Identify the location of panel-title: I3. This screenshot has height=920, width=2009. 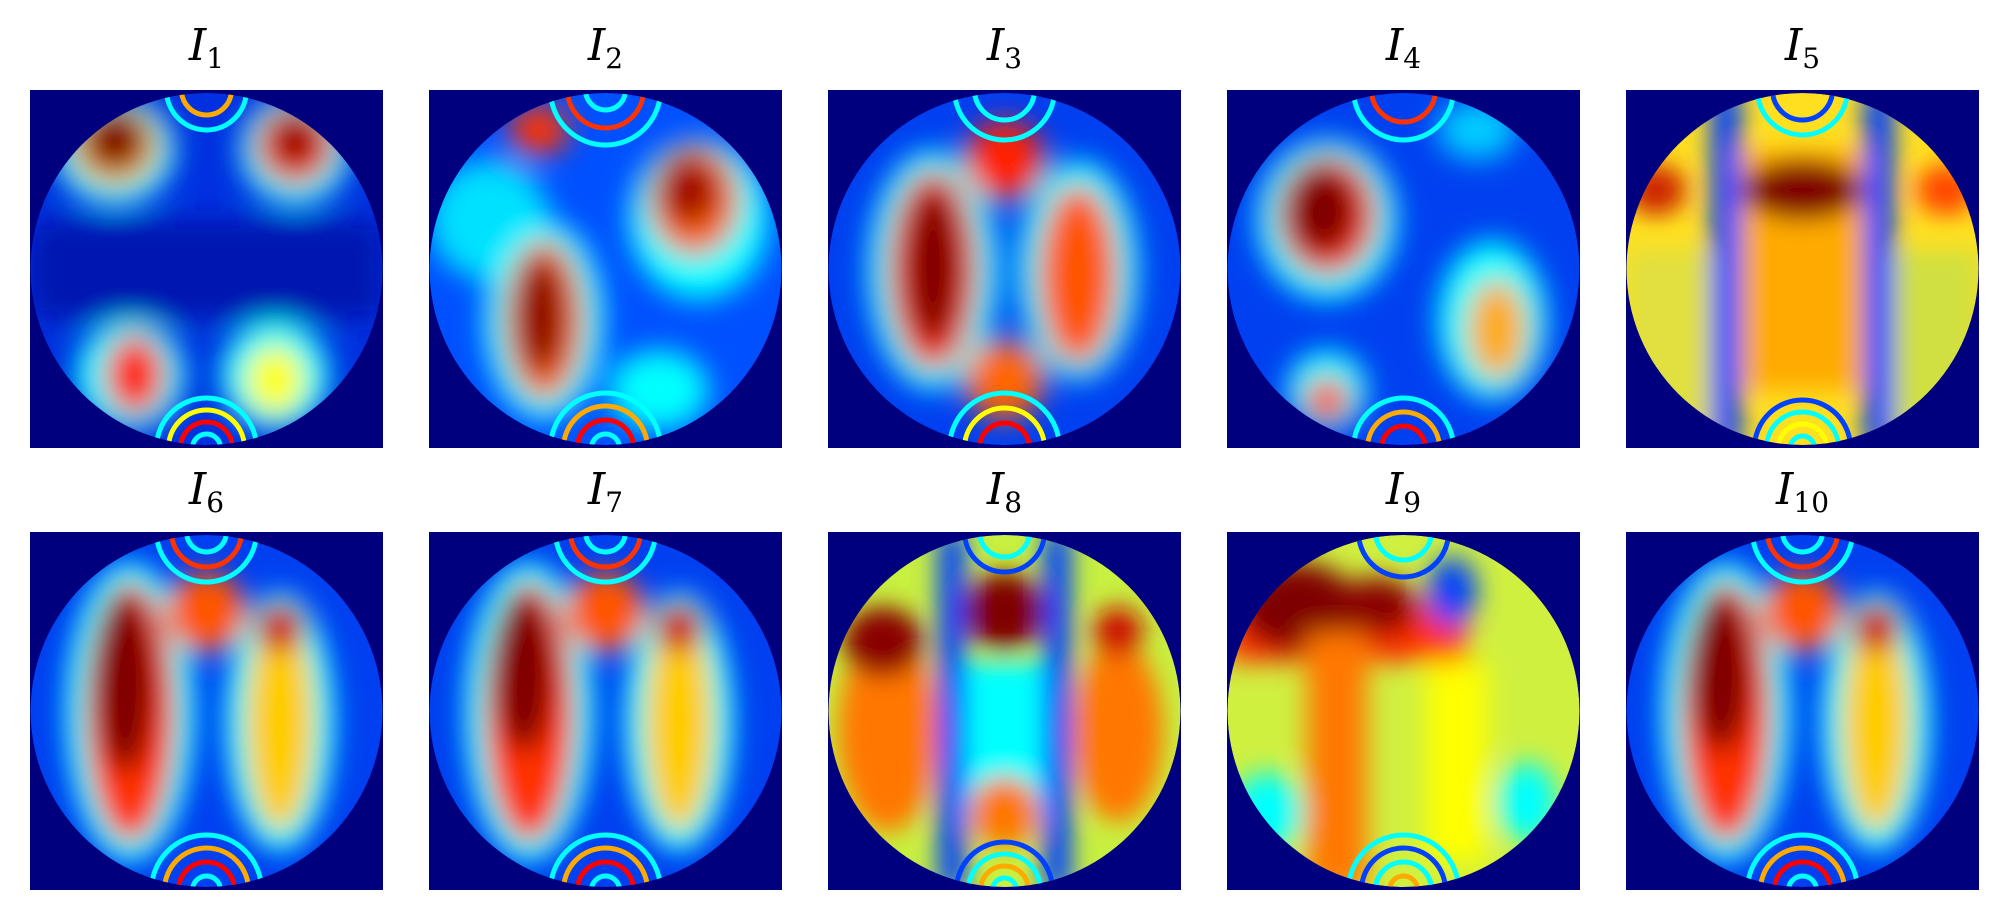
(1004, 47).